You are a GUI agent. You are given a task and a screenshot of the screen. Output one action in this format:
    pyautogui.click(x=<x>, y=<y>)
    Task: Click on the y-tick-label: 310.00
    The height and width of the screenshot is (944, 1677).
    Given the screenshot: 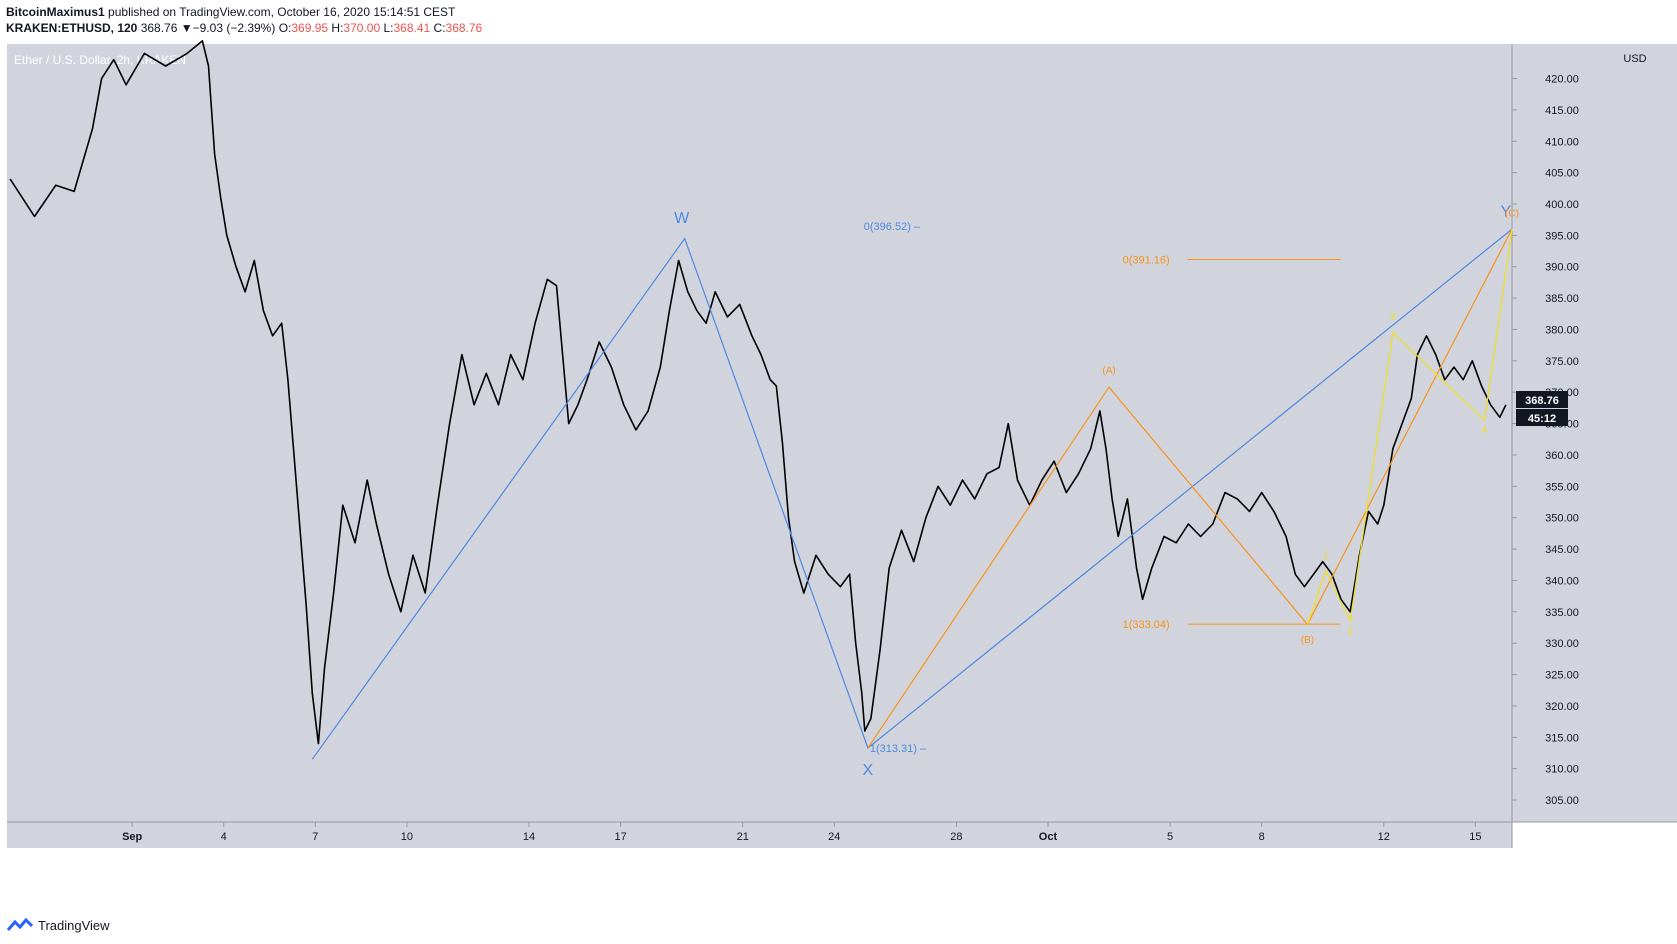 What is the action you would take?
    pyautogui.click(x=1562, y=770)
    